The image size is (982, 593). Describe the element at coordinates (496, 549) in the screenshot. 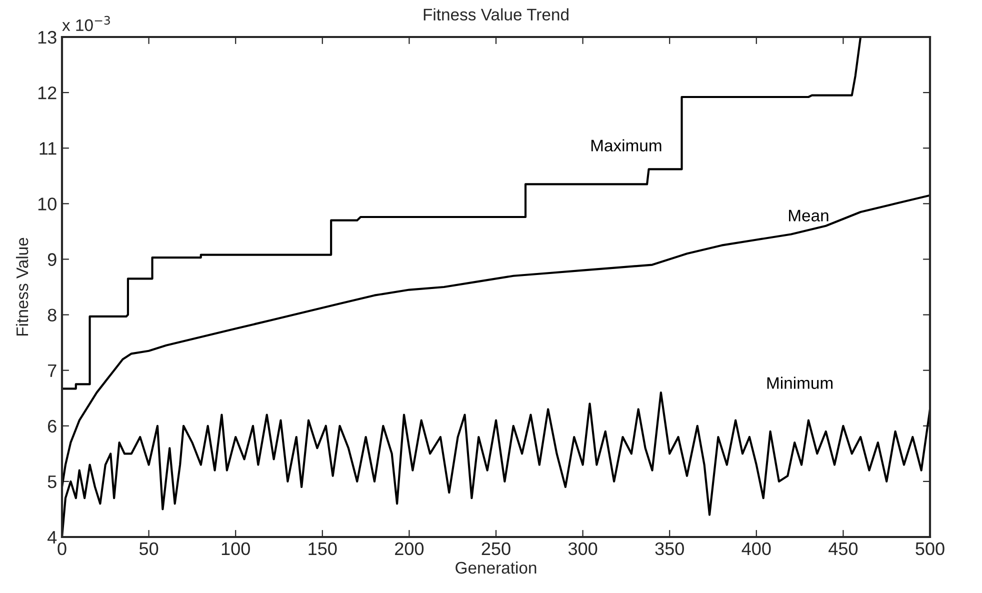

I see `x-tick-label: 250` at that location.